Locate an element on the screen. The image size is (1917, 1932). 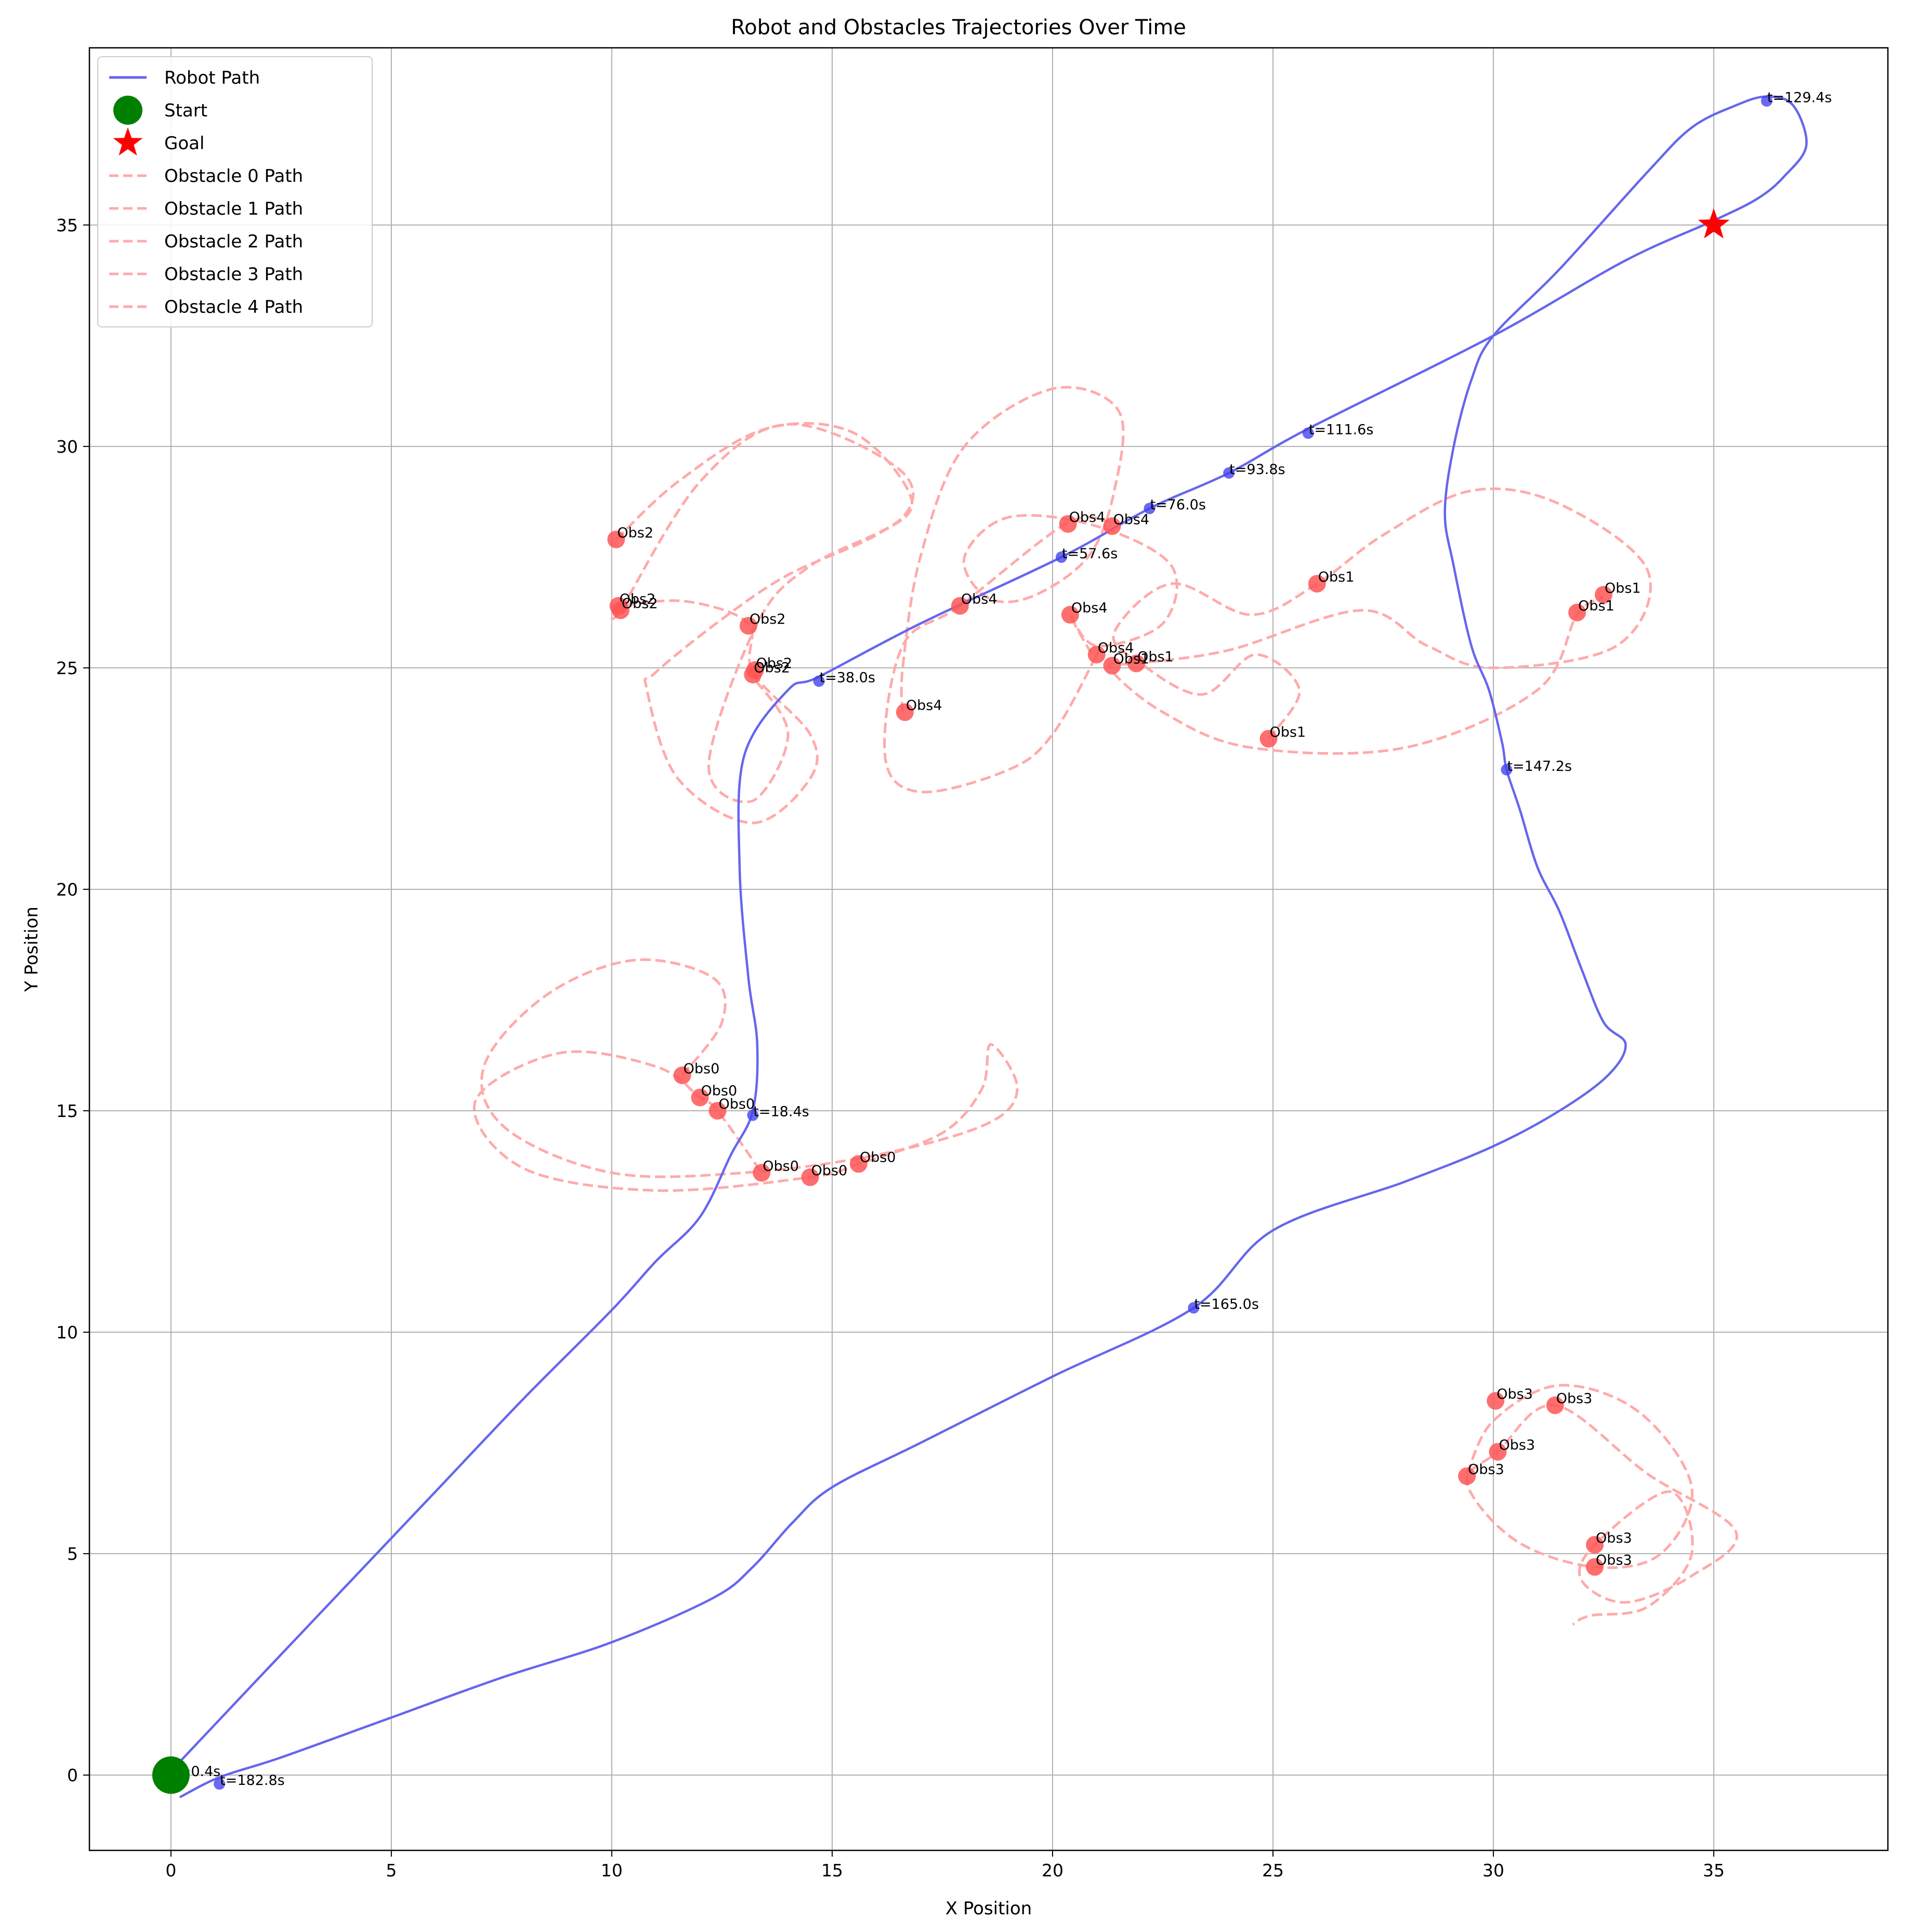
legend-start-swatch is located at coordinates (127, 110).